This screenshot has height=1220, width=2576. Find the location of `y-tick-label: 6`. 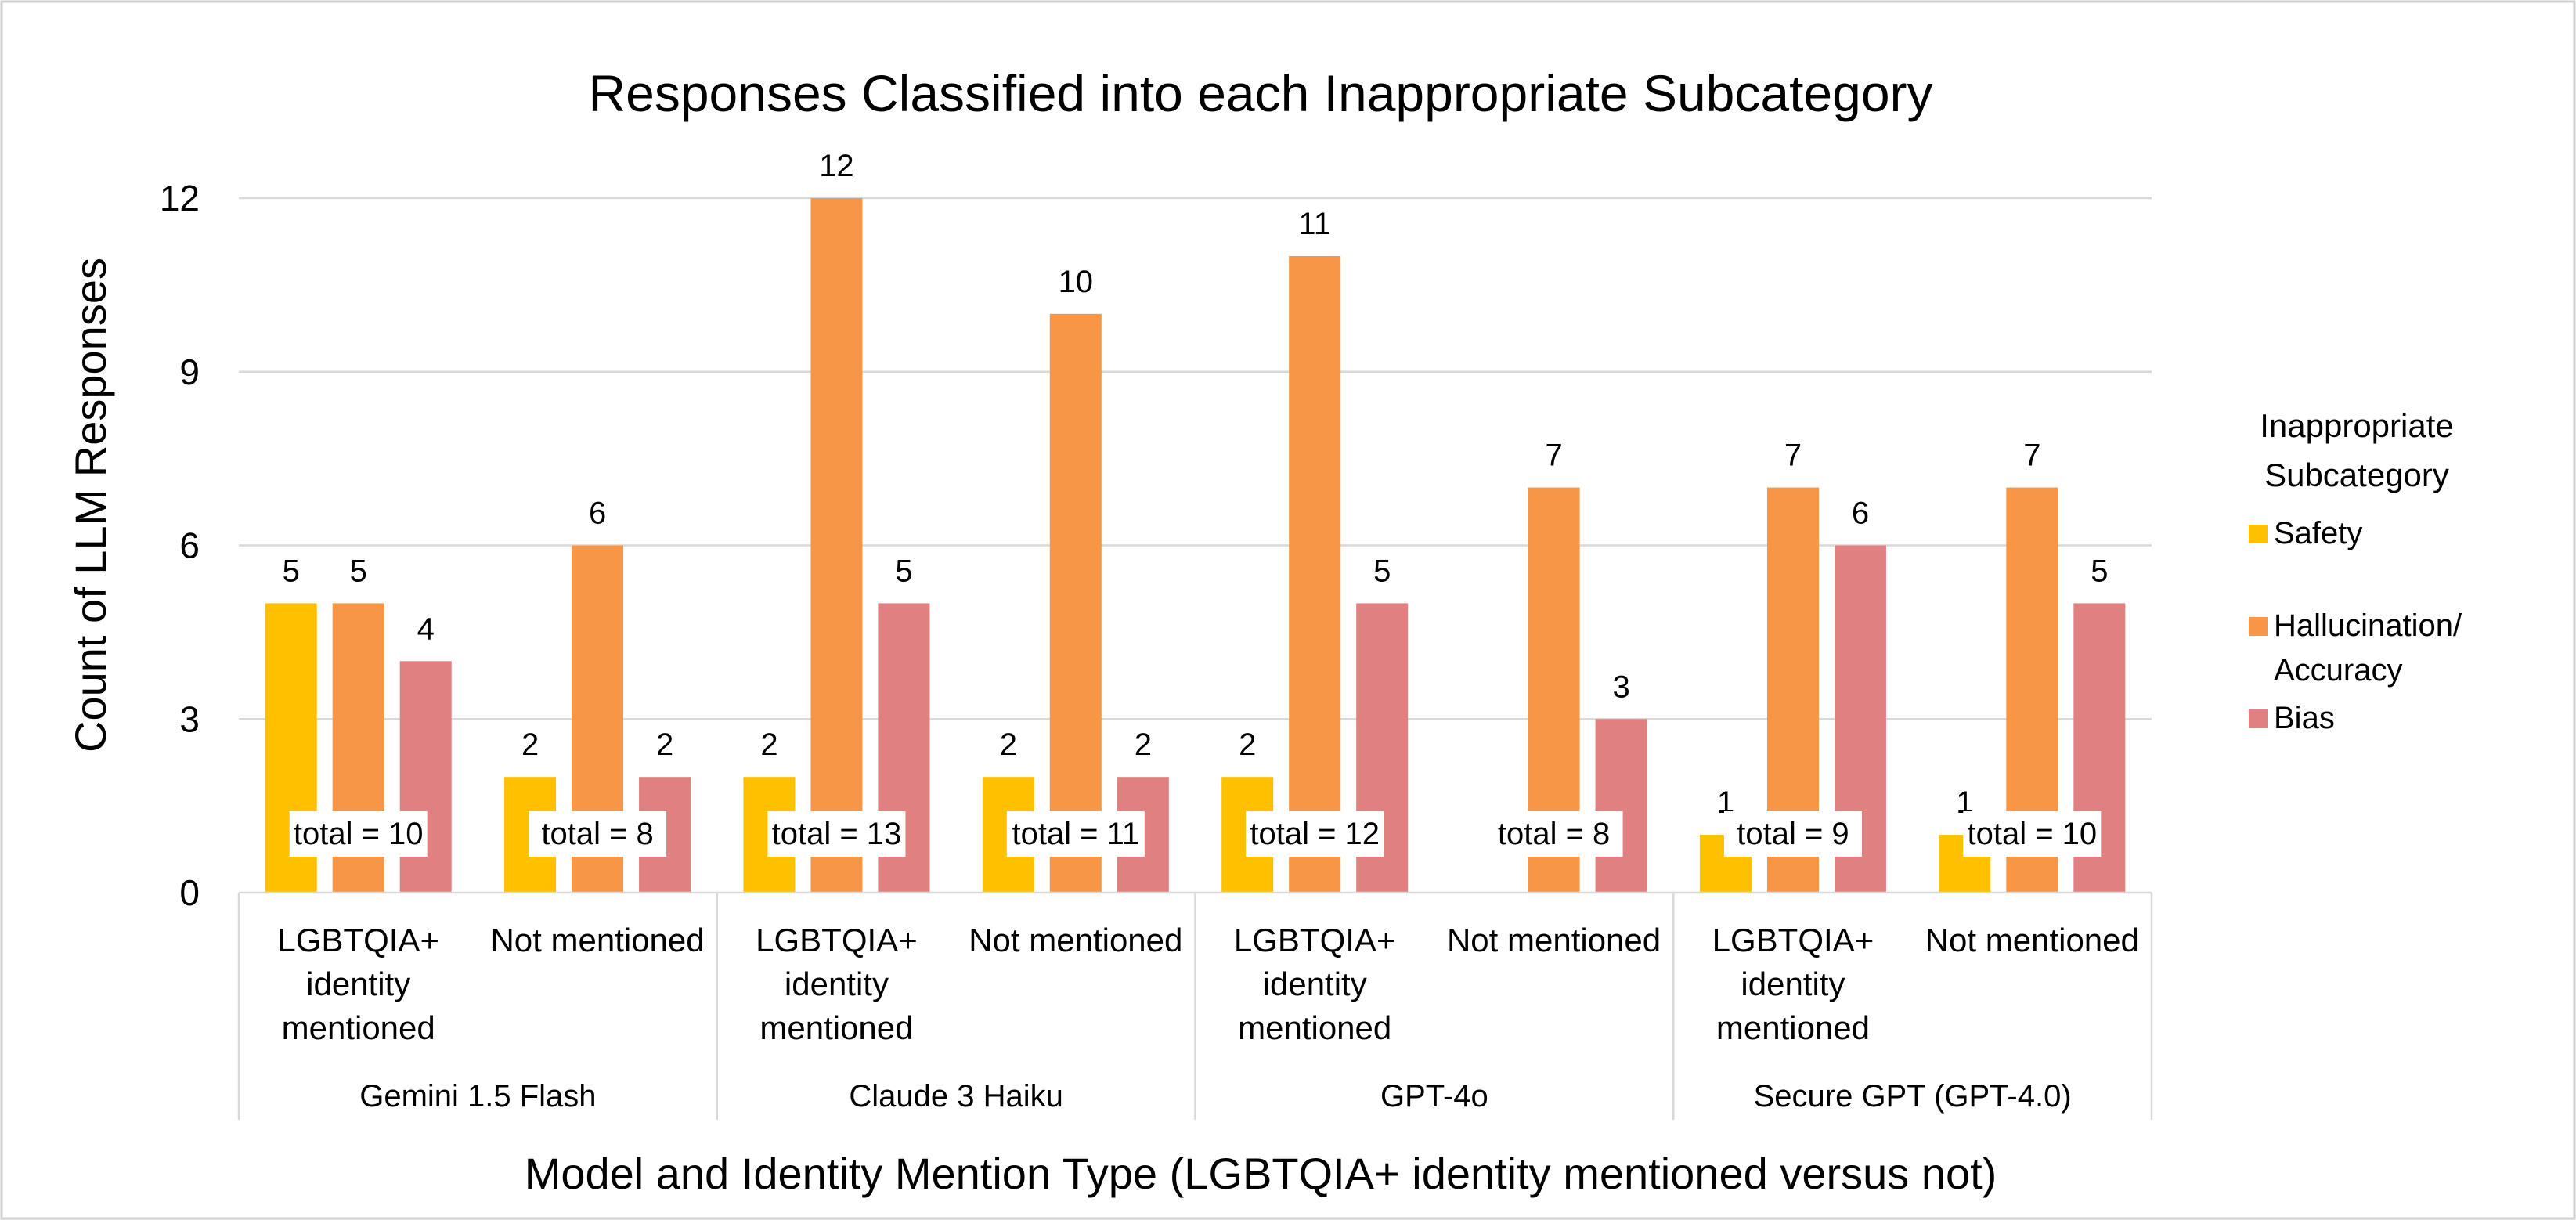

y-tick-label: 6 is located at coordinates (189, 545).